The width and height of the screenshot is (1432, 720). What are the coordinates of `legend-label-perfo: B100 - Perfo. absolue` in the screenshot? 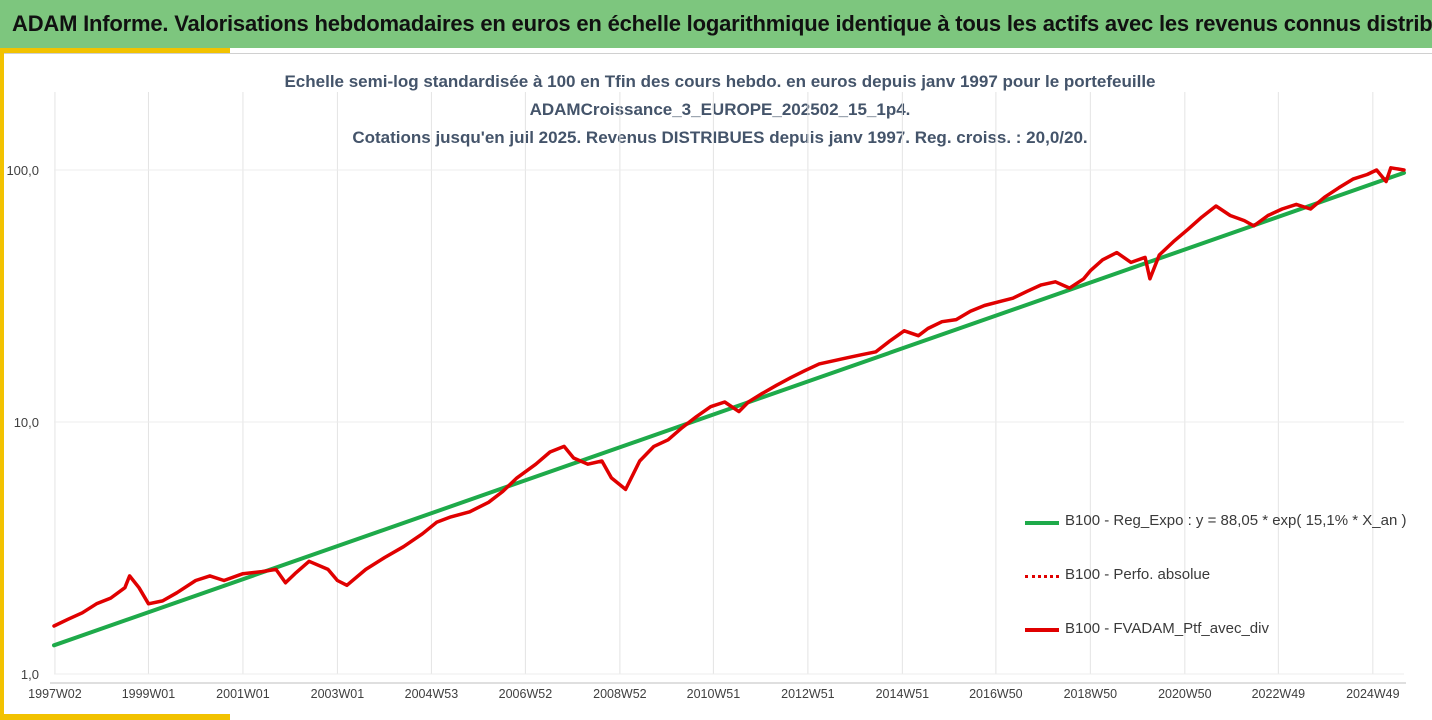 It's located at (1138, 574).